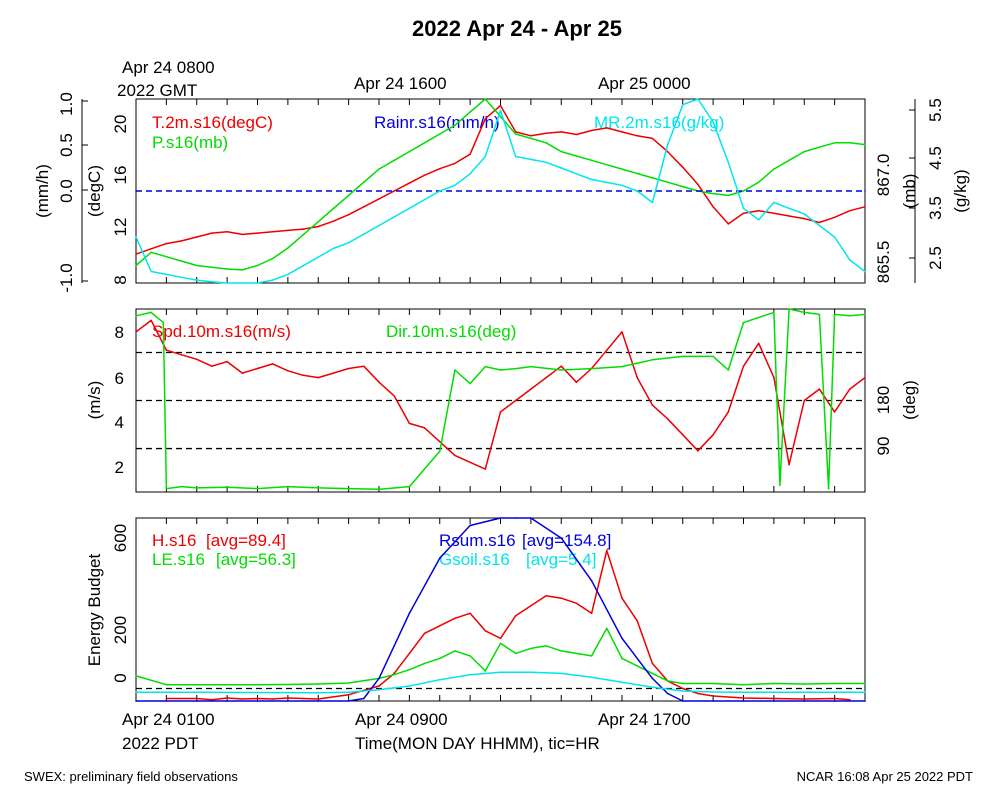 The height and width of the screenshot is (800, 1000). What do you see at coordinates (935, 158) in the screenshot?
I see `mr-tick-label: 4.5` at bounding box center [935, 158].